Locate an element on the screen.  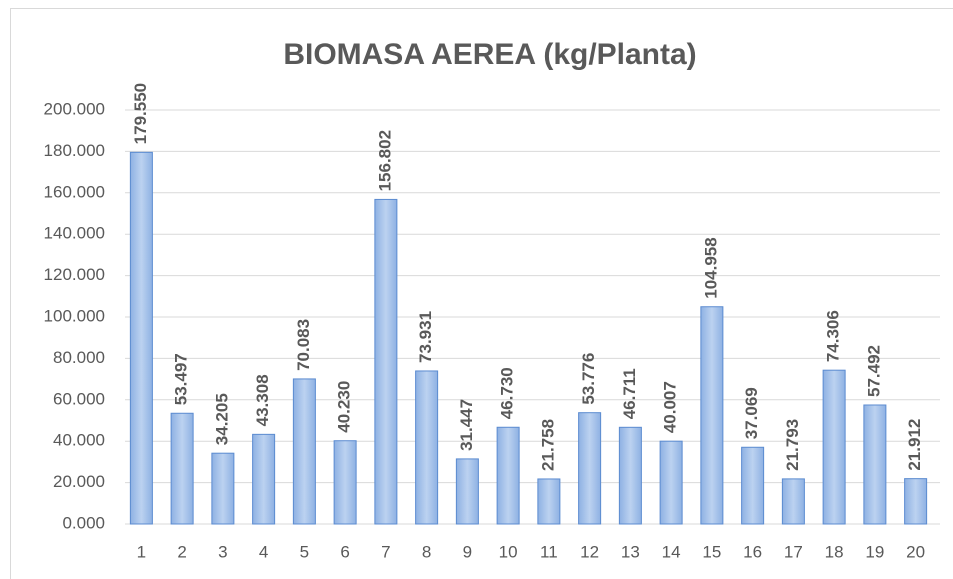
y-tick-label: 120.000 is located at coordinates (74, 274).